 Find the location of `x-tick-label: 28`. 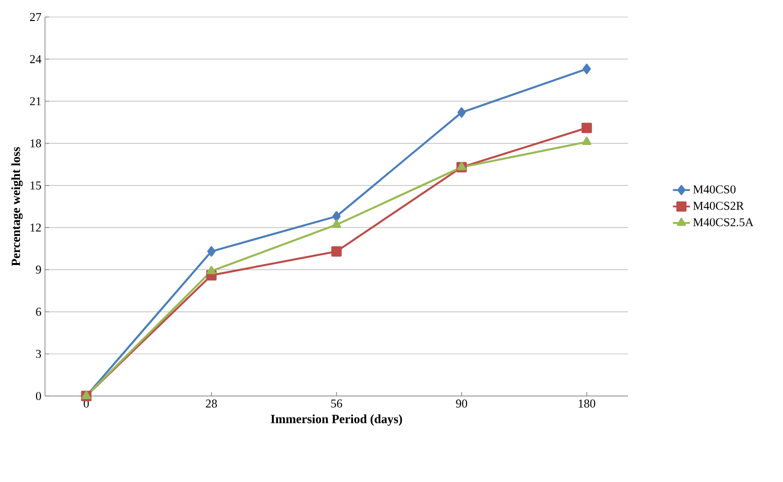

x-tick-label: 28 is located at coordinates (211, 404).